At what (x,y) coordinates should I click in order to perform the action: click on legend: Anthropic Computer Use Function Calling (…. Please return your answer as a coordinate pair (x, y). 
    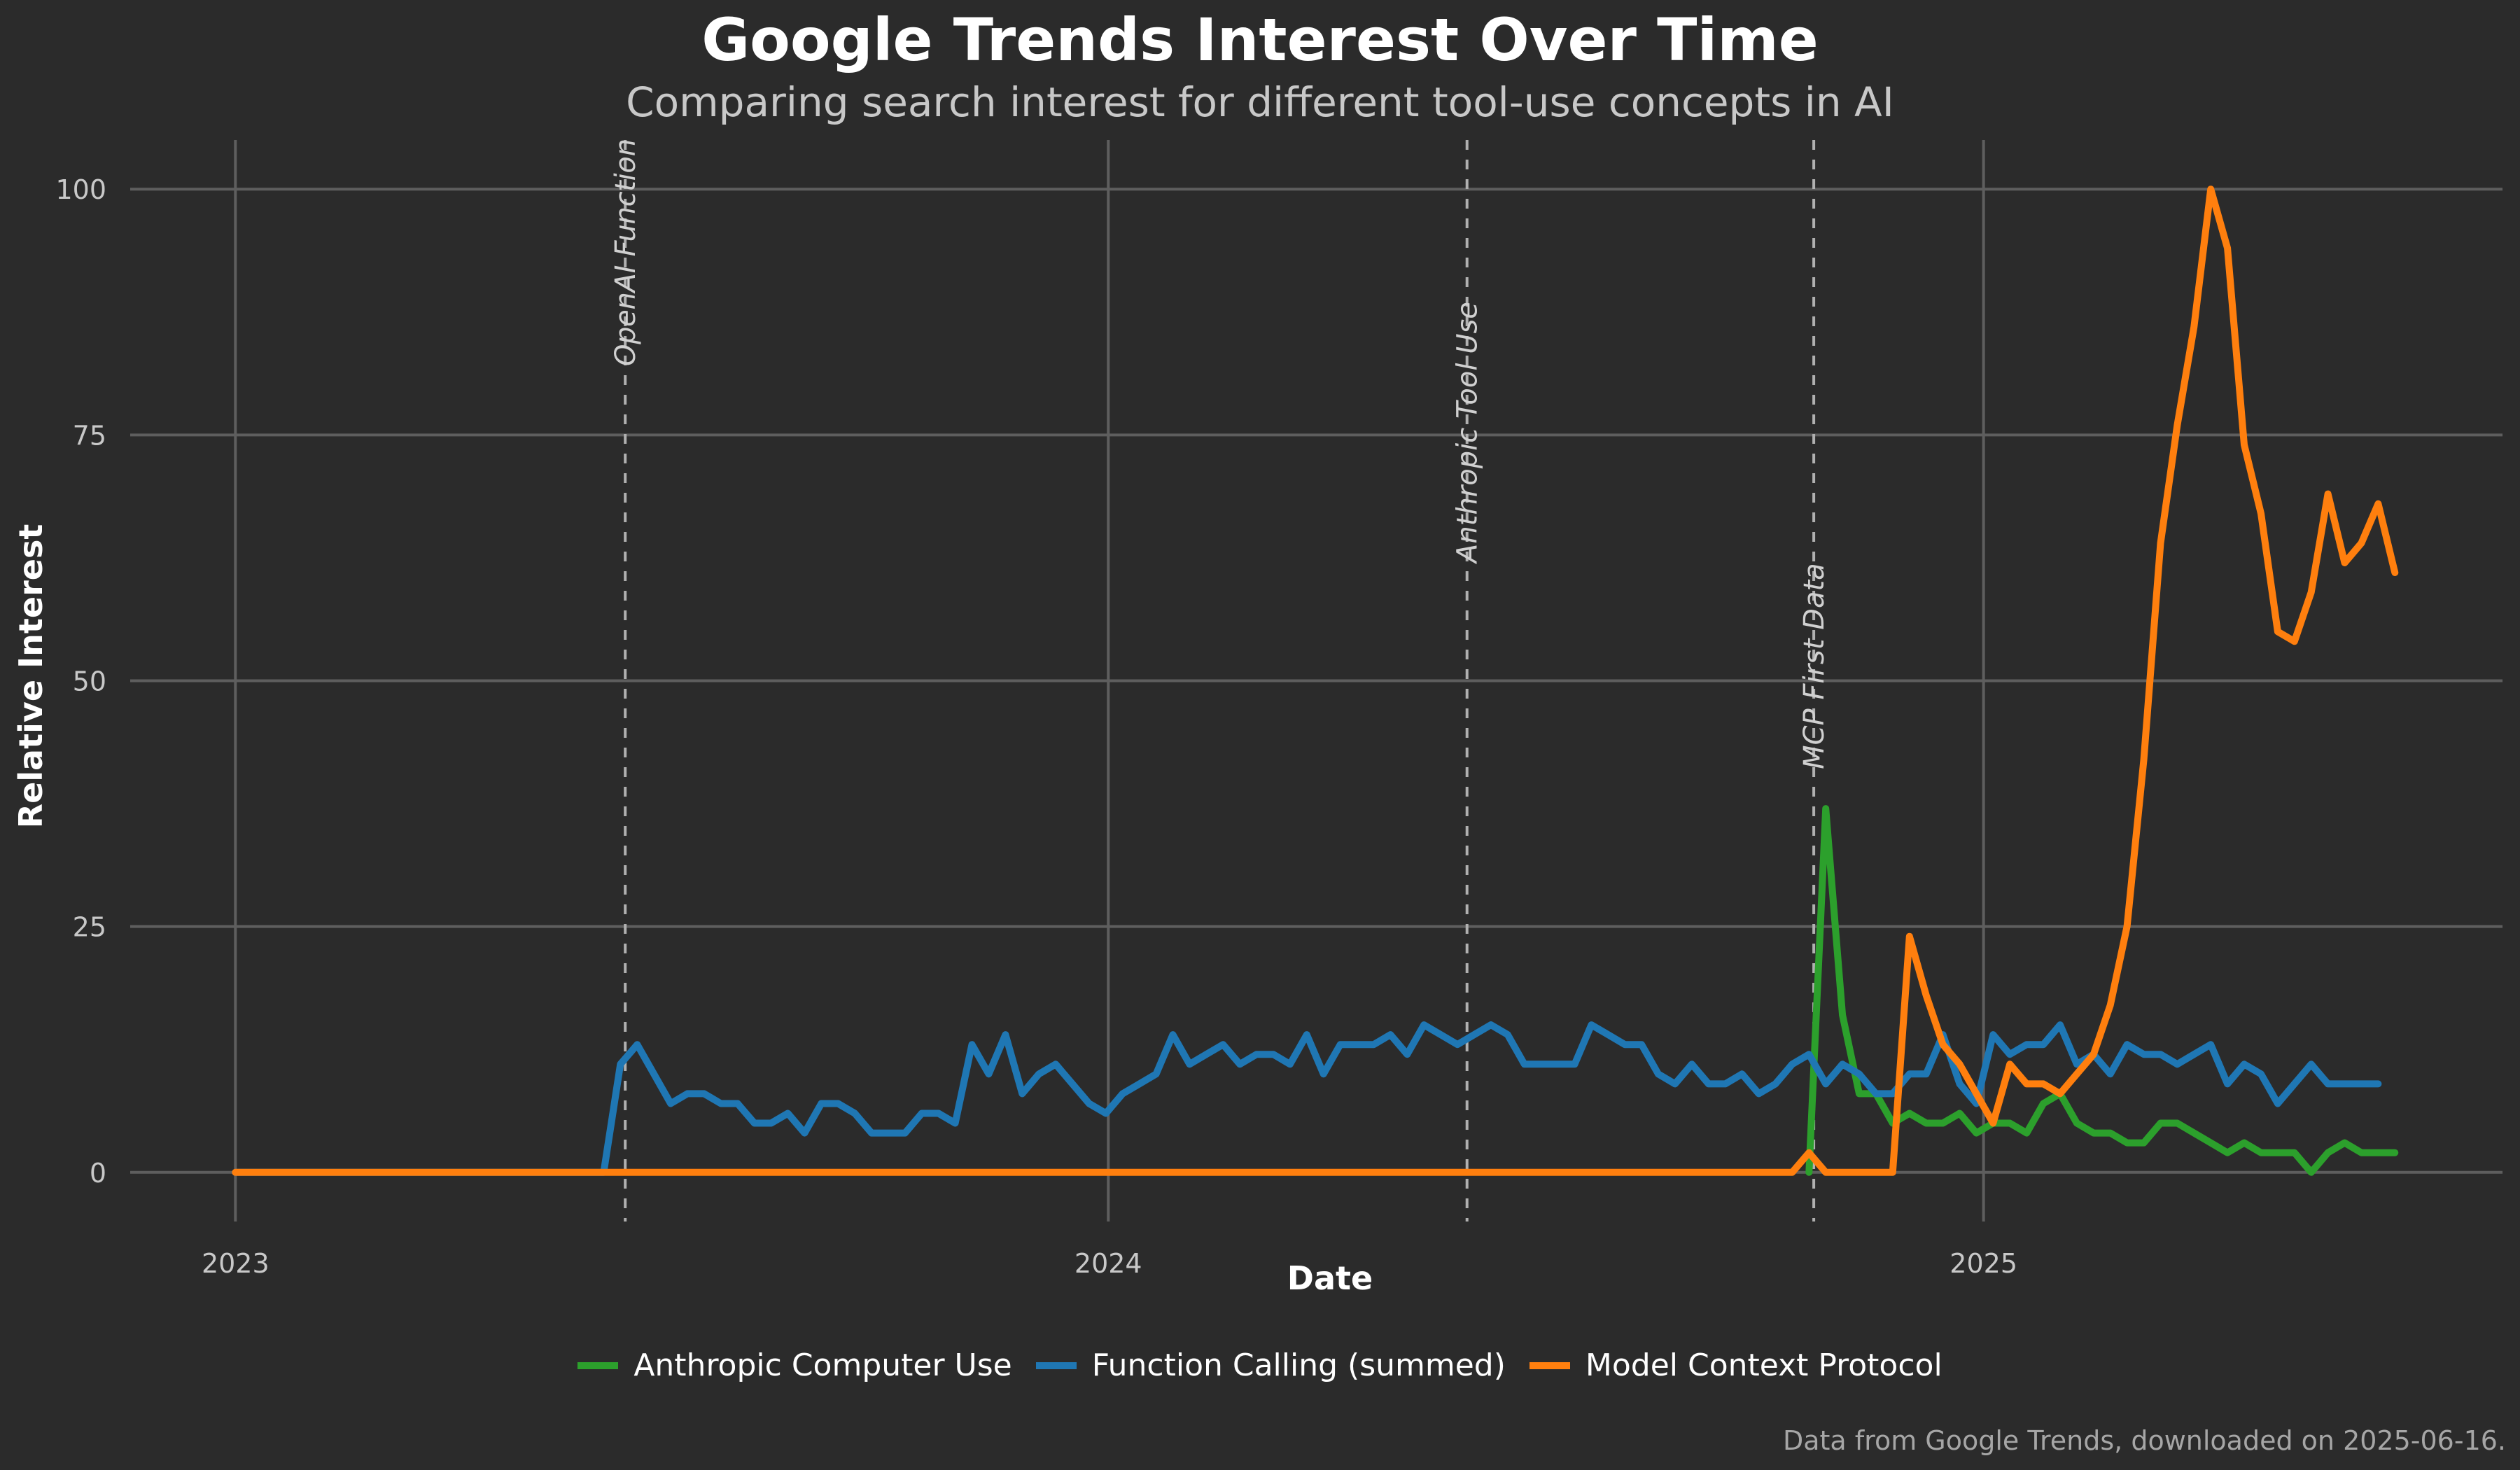
    Looking at the image, I should click on (1260, 1365).